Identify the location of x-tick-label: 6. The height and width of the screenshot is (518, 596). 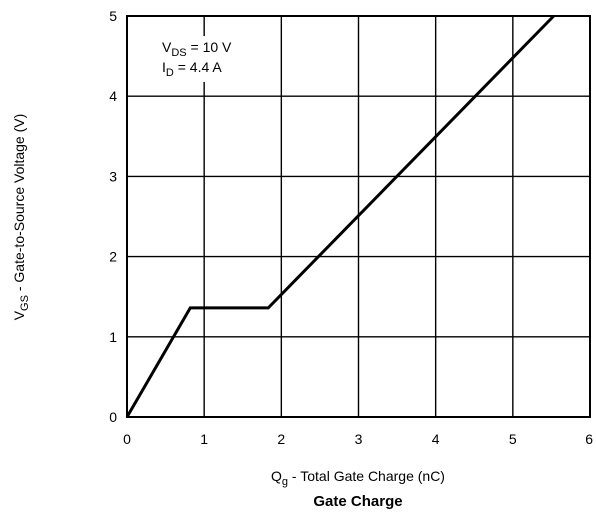
(589, 439).